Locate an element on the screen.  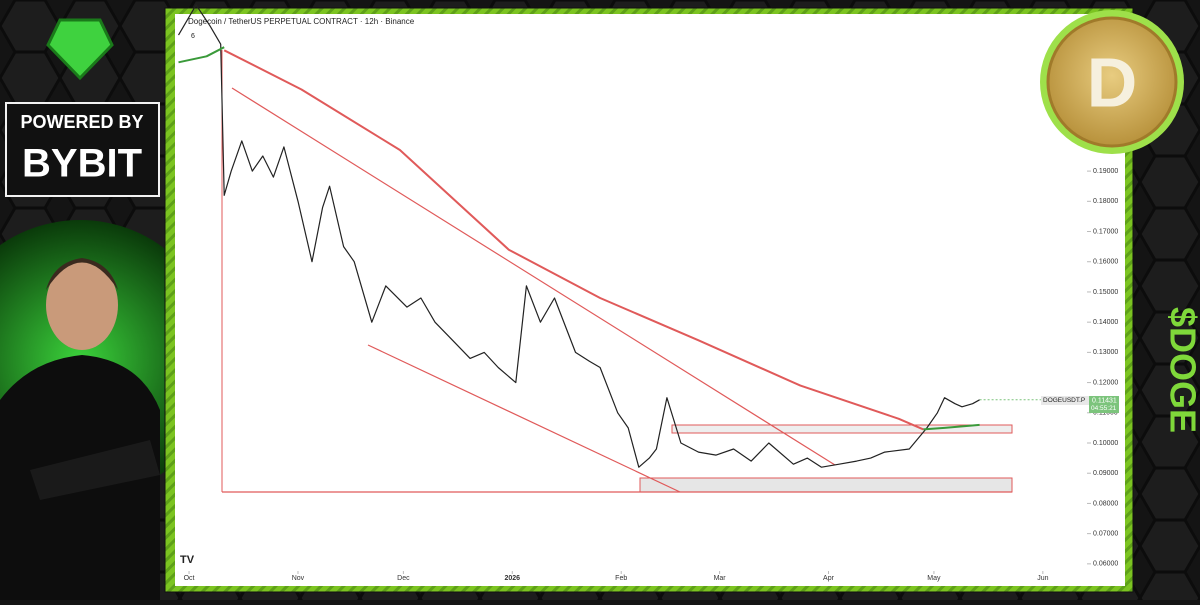
x-tick-label: 2026 is located at coordinates (513, 578).